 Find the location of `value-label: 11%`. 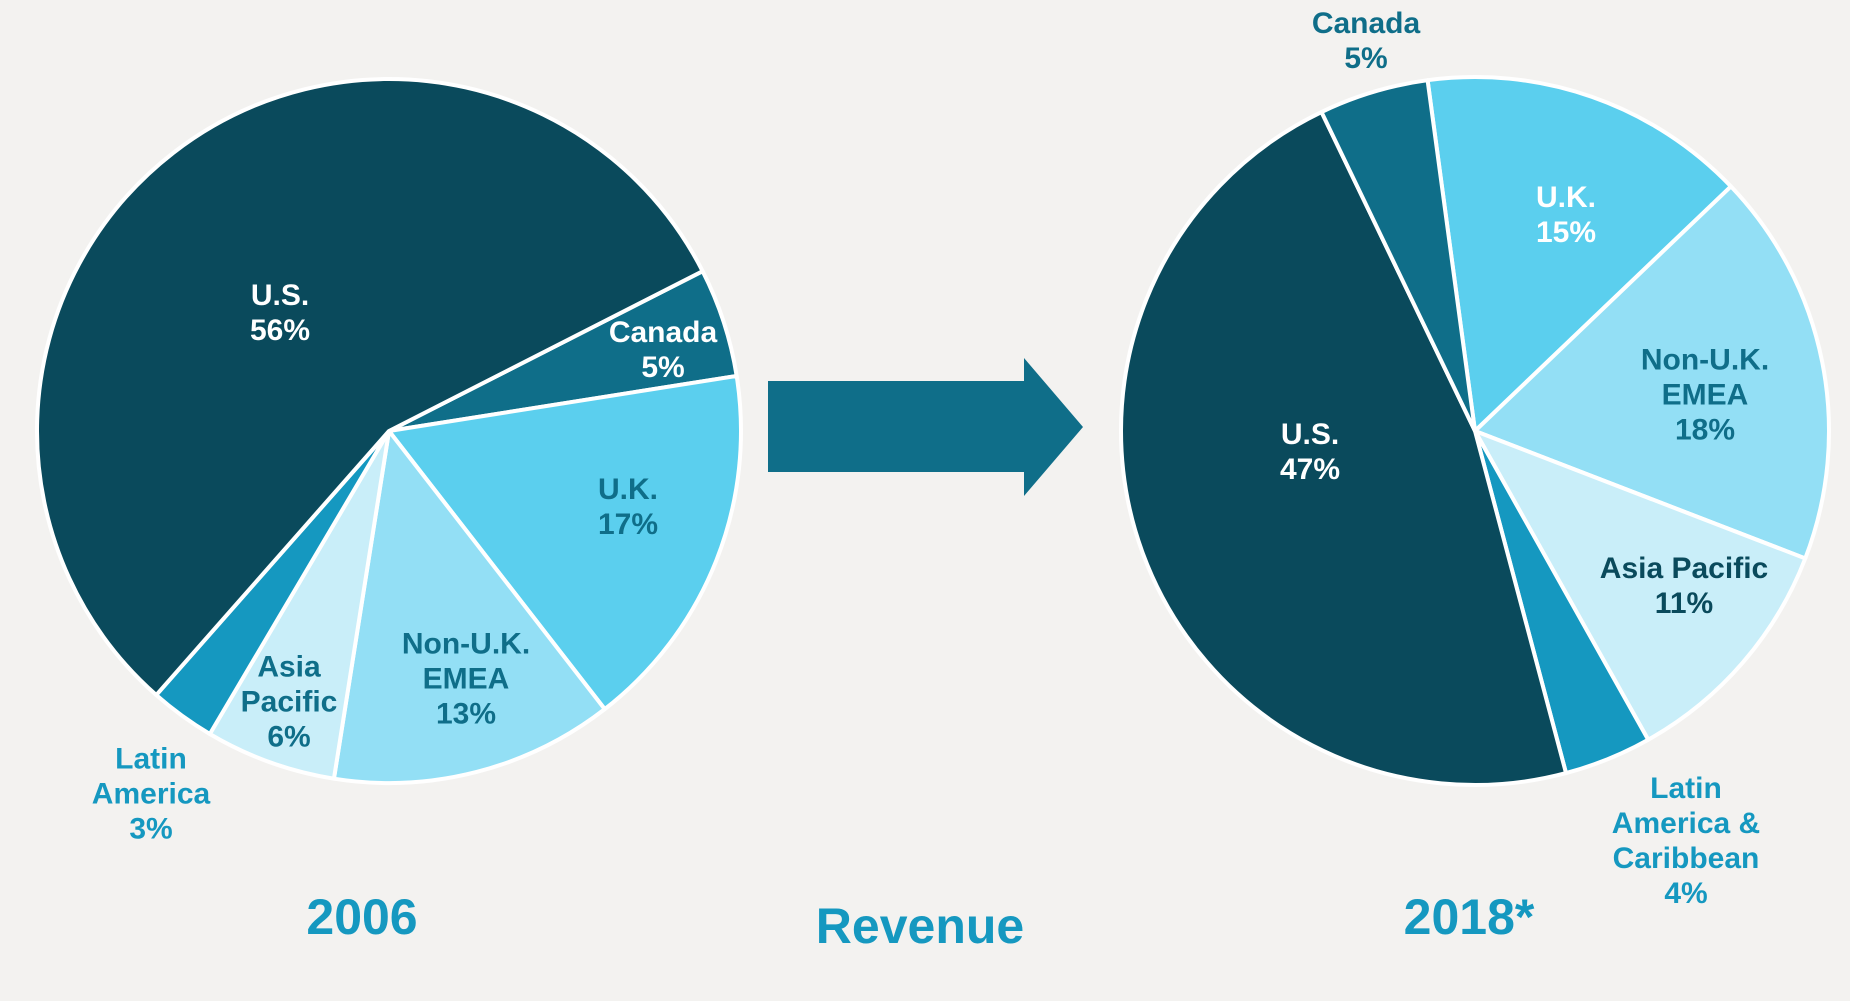

value-label: 11% is located at coordinates (1684, 603).